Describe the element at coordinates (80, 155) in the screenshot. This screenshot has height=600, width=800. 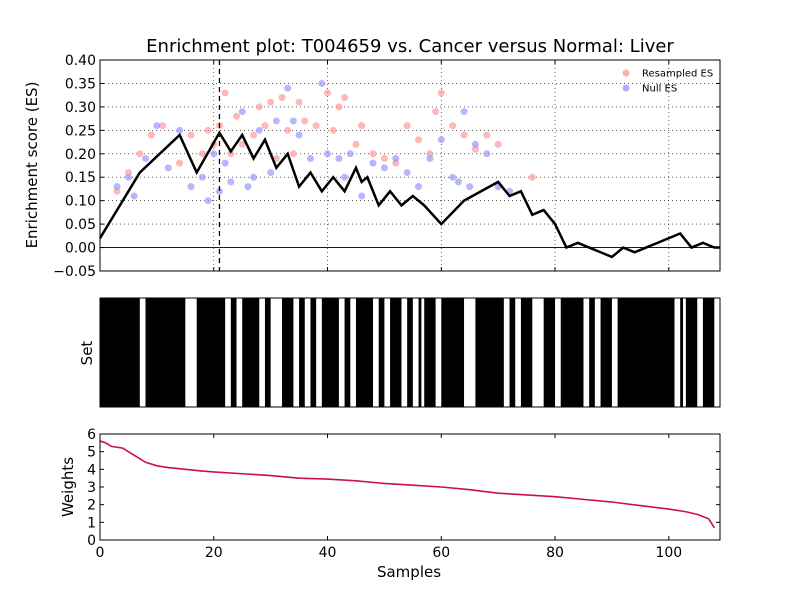
I see `es-ytick-label: 0.20` at that location.